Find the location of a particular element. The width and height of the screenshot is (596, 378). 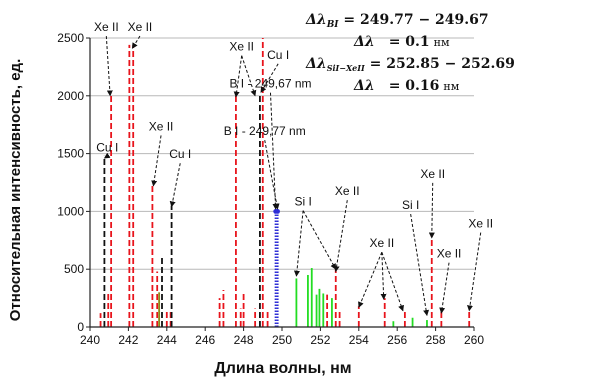

formula-expression: = 249.77 − 249.67 is located at coordinates (414, 20).